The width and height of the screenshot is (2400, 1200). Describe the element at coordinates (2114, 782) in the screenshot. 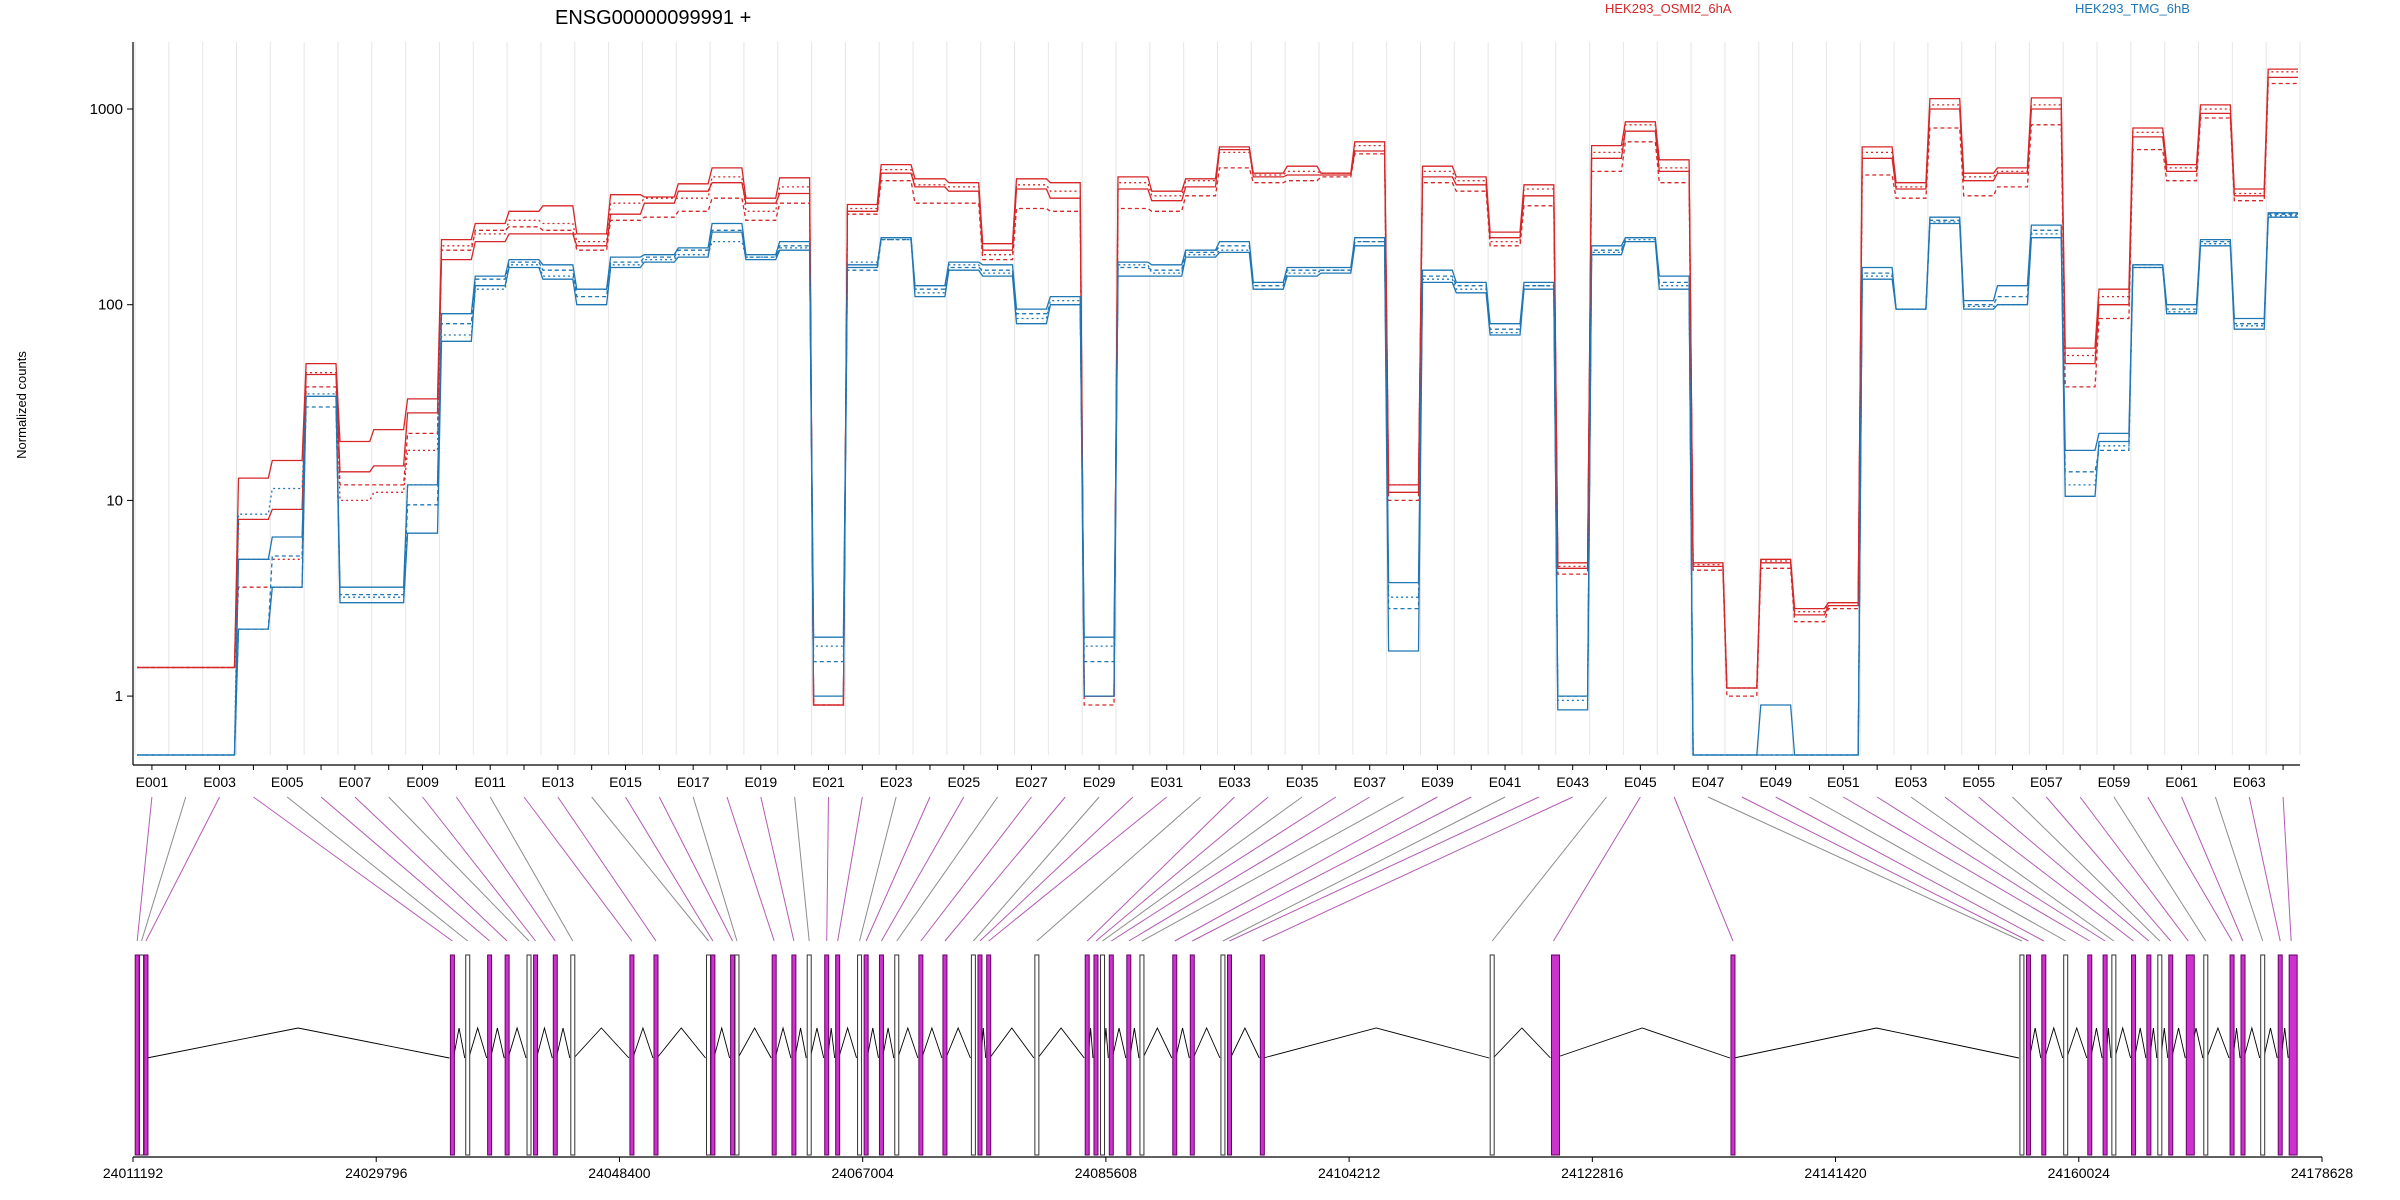

I see `exon-label: E059` at that location.